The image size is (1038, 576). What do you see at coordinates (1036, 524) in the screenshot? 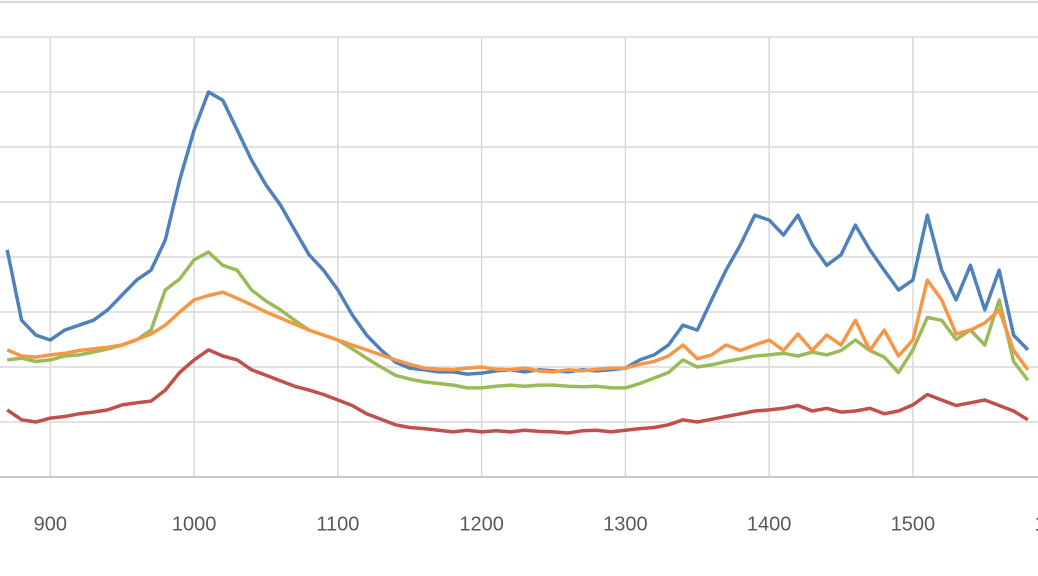
I see `x-tick-label: 1600` at bounding box center [1036, 524].